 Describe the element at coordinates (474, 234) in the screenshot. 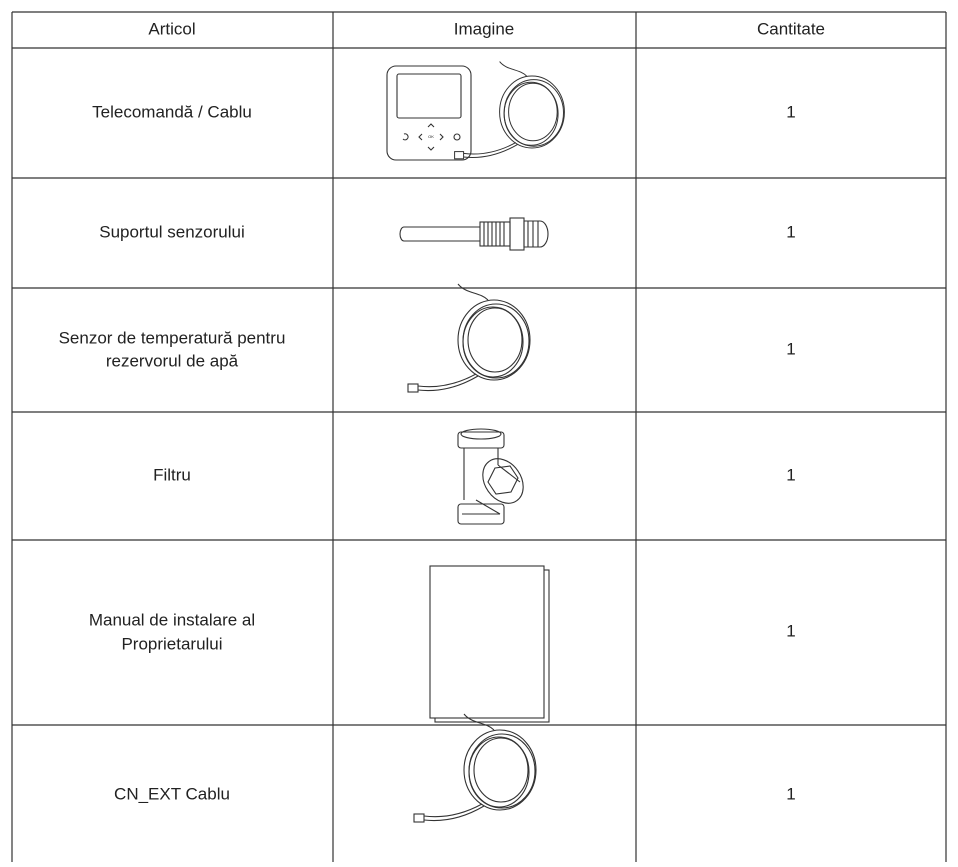

I see `sensor-holder-icon` at that location.